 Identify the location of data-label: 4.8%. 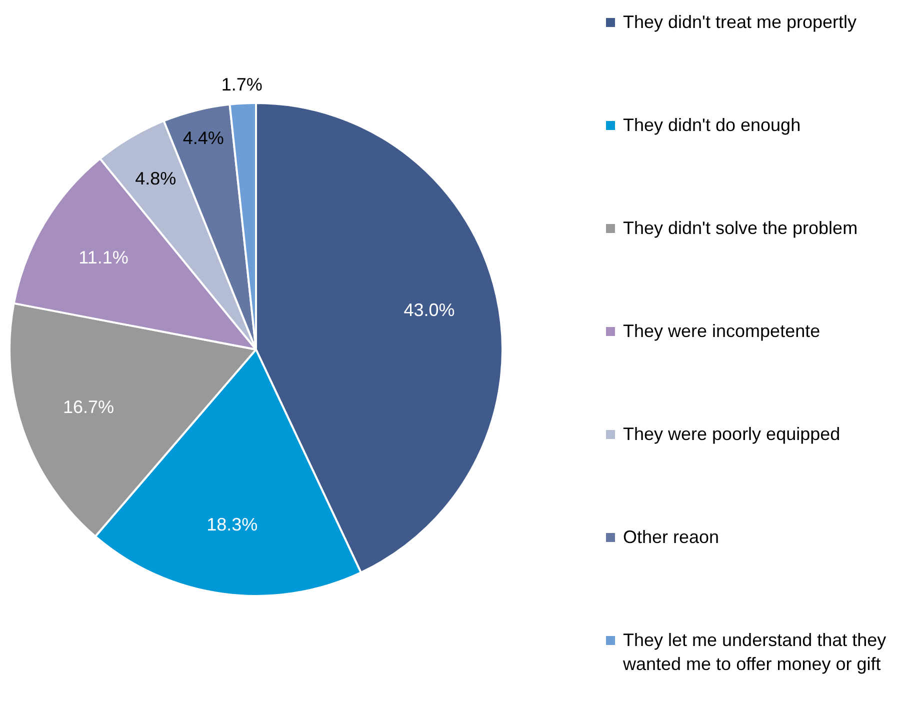
(155, 178).